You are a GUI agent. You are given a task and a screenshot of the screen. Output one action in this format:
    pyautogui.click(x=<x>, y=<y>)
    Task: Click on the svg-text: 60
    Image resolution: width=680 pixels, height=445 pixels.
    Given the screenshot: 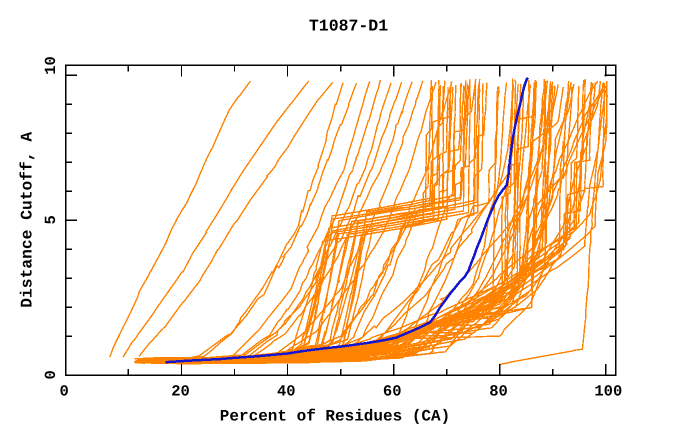 What is the action you would take?
    pyautogui.click(x=392, y=392)
    